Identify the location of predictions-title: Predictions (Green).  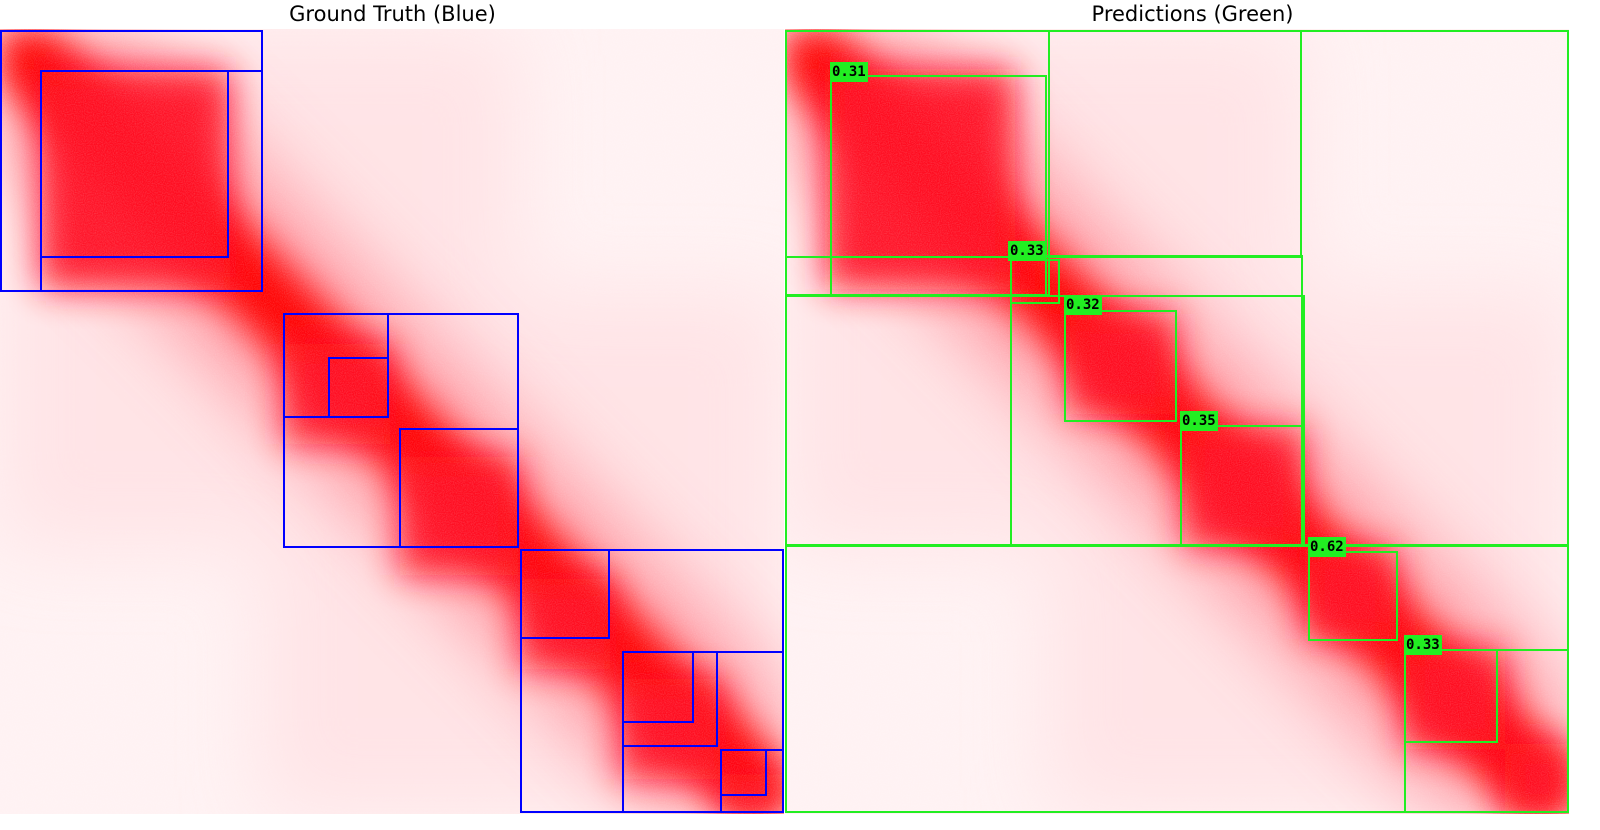
(1192, 14).